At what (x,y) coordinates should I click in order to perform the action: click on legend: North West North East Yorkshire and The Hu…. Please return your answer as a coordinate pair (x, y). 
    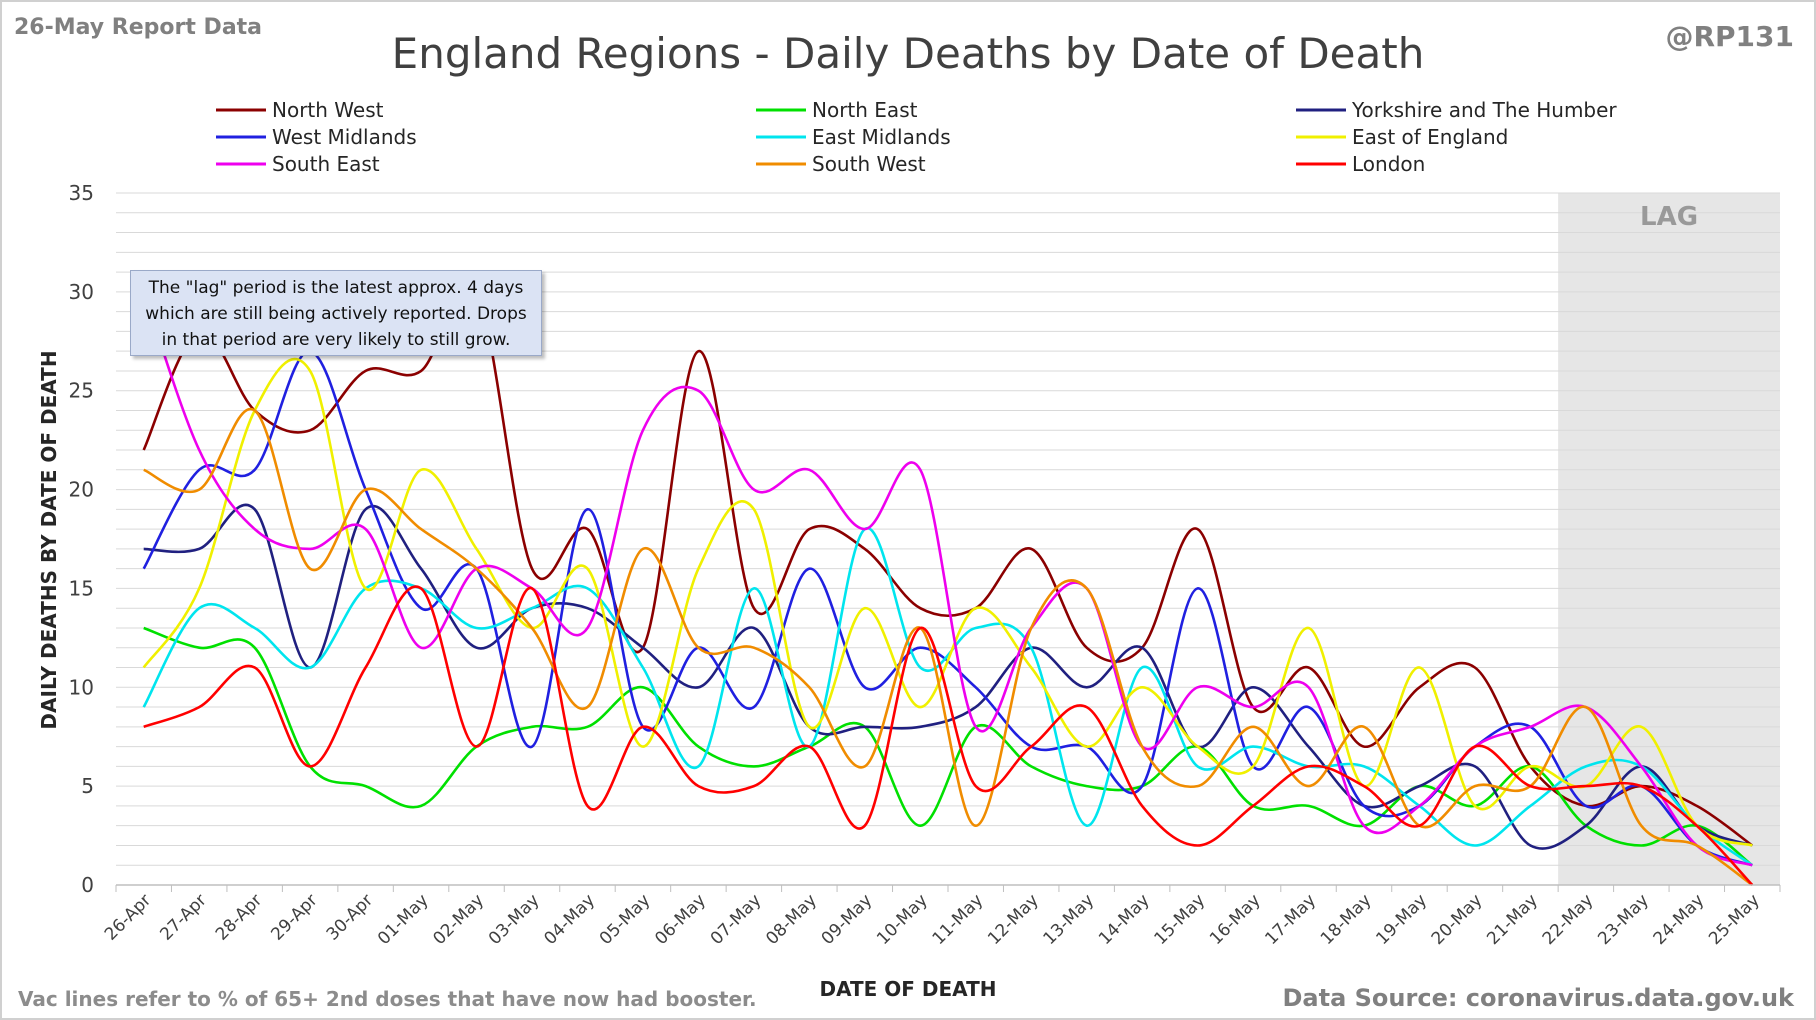
    Looking at the image, I should click on (916, 137).